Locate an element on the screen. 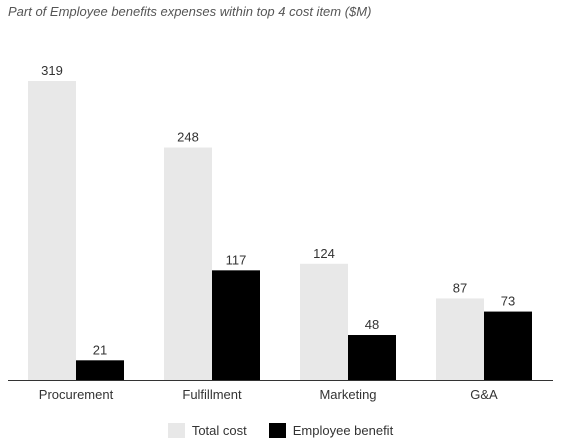  legend-swatch-total-cost is located at coordinates (176, 430).